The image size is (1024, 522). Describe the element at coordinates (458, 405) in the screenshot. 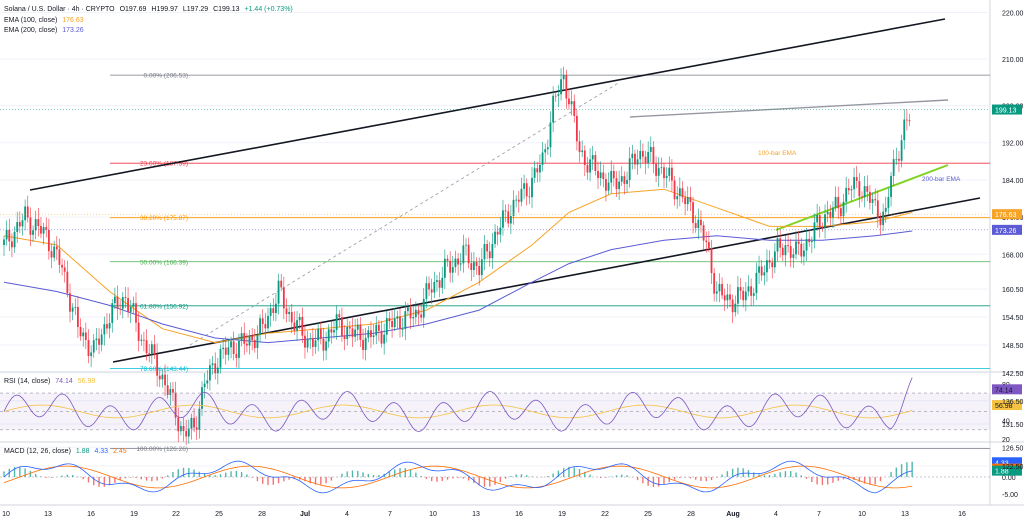

I see `rsi-line` at that location.